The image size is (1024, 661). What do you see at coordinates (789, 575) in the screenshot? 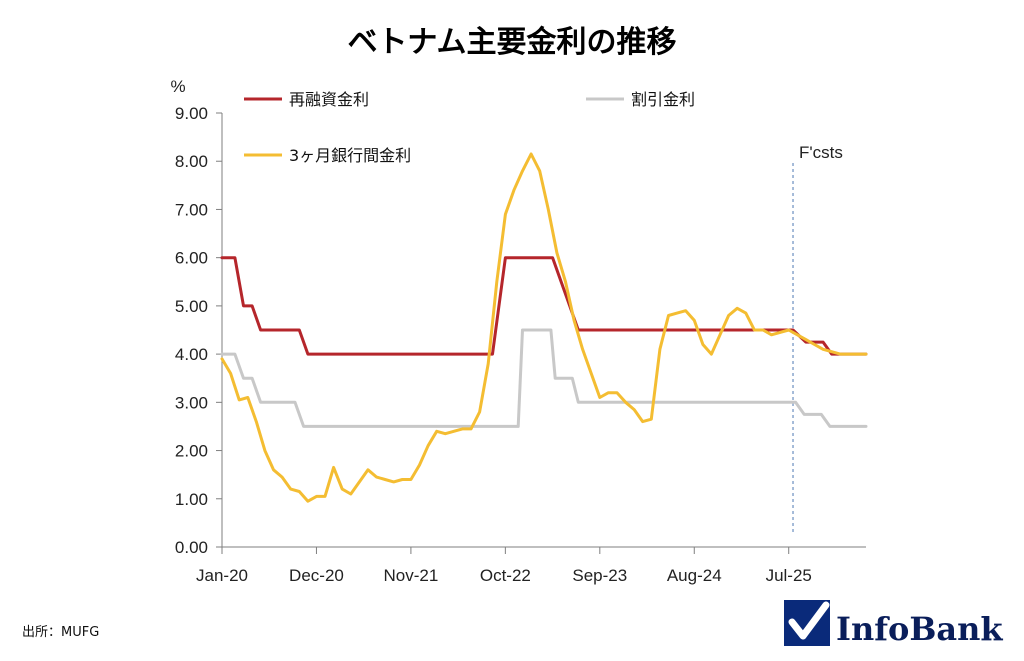
I see `x-tick-label: Jul-25` at bounding box center [789, 575].